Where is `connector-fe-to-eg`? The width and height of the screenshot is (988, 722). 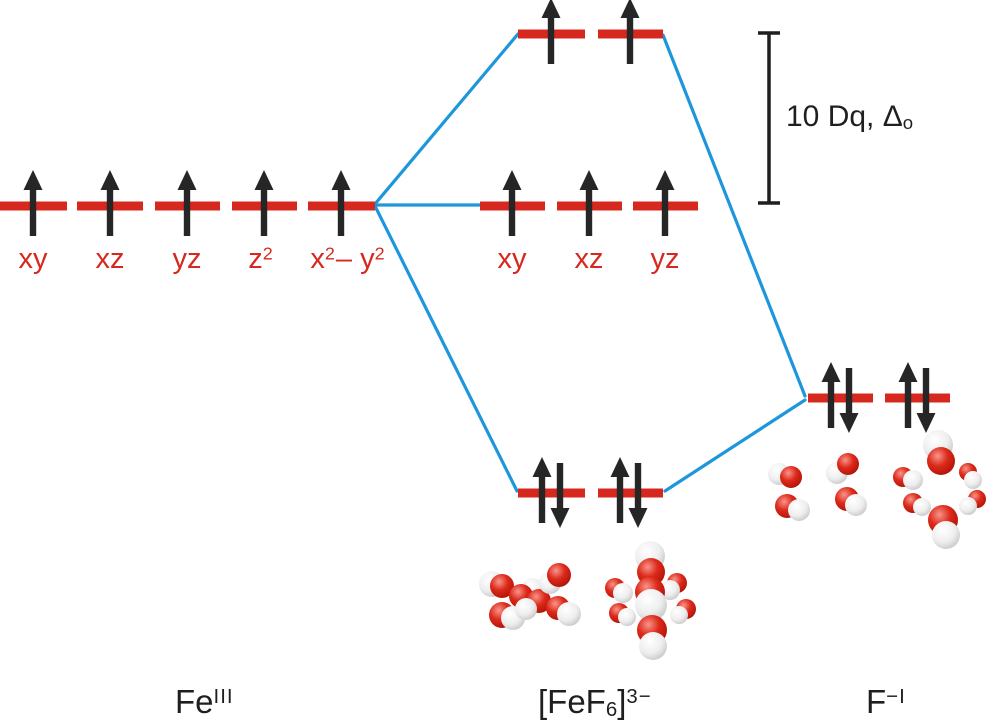 connector-fe-to-eg is located at coordinates (446, 119).